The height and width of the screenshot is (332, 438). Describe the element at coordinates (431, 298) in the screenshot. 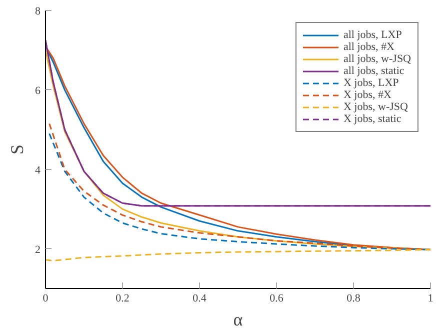

I see `x-tick-label: 1` at that location.